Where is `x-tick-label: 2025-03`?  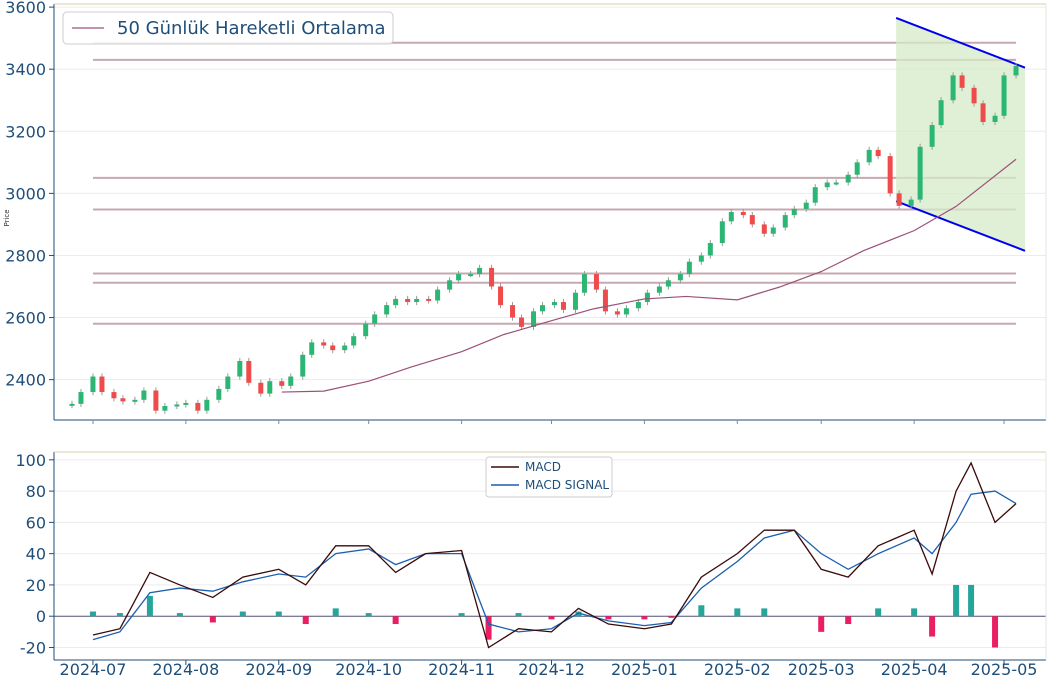 x-tick-label: 2025-03 is located at coordinates (821, 669).